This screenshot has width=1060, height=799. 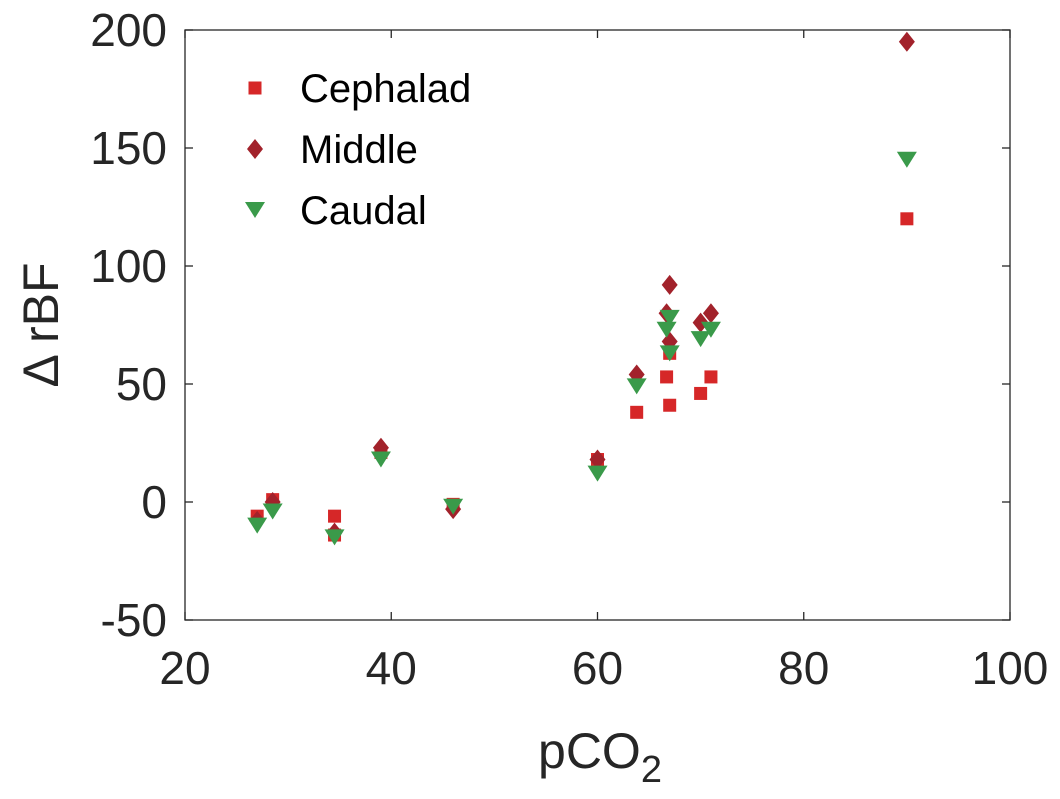 What do you see at coordinates (803, 668) in the screenshot?
I see `x-tick-label: 80` at bounding box center [803, 668].